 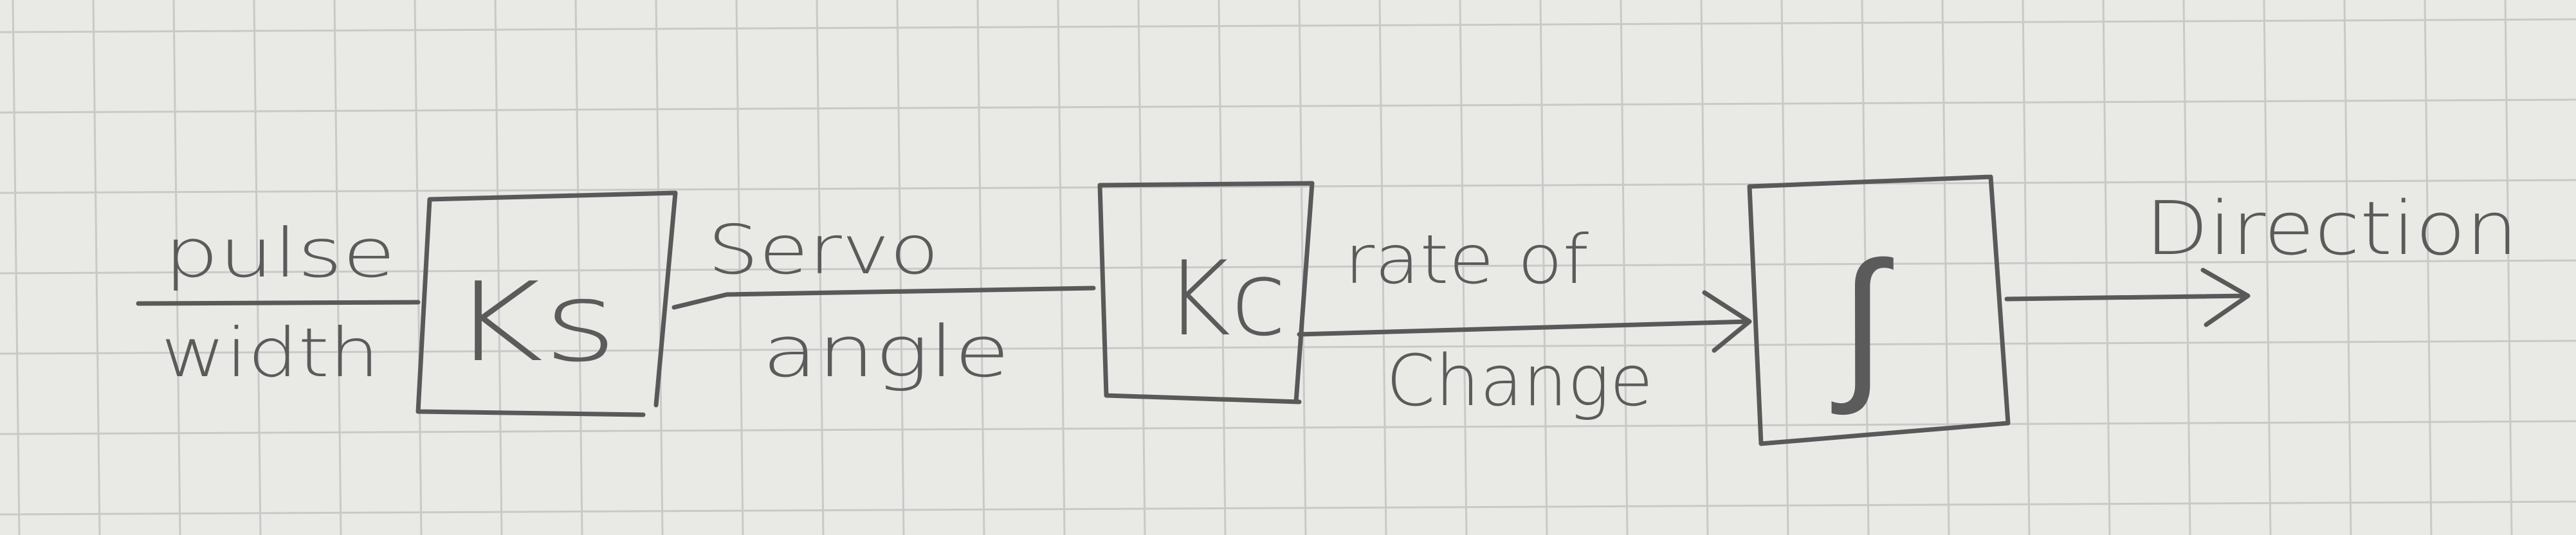 I want to click on servo-label-top: Servo, so click(x=823, y=250).